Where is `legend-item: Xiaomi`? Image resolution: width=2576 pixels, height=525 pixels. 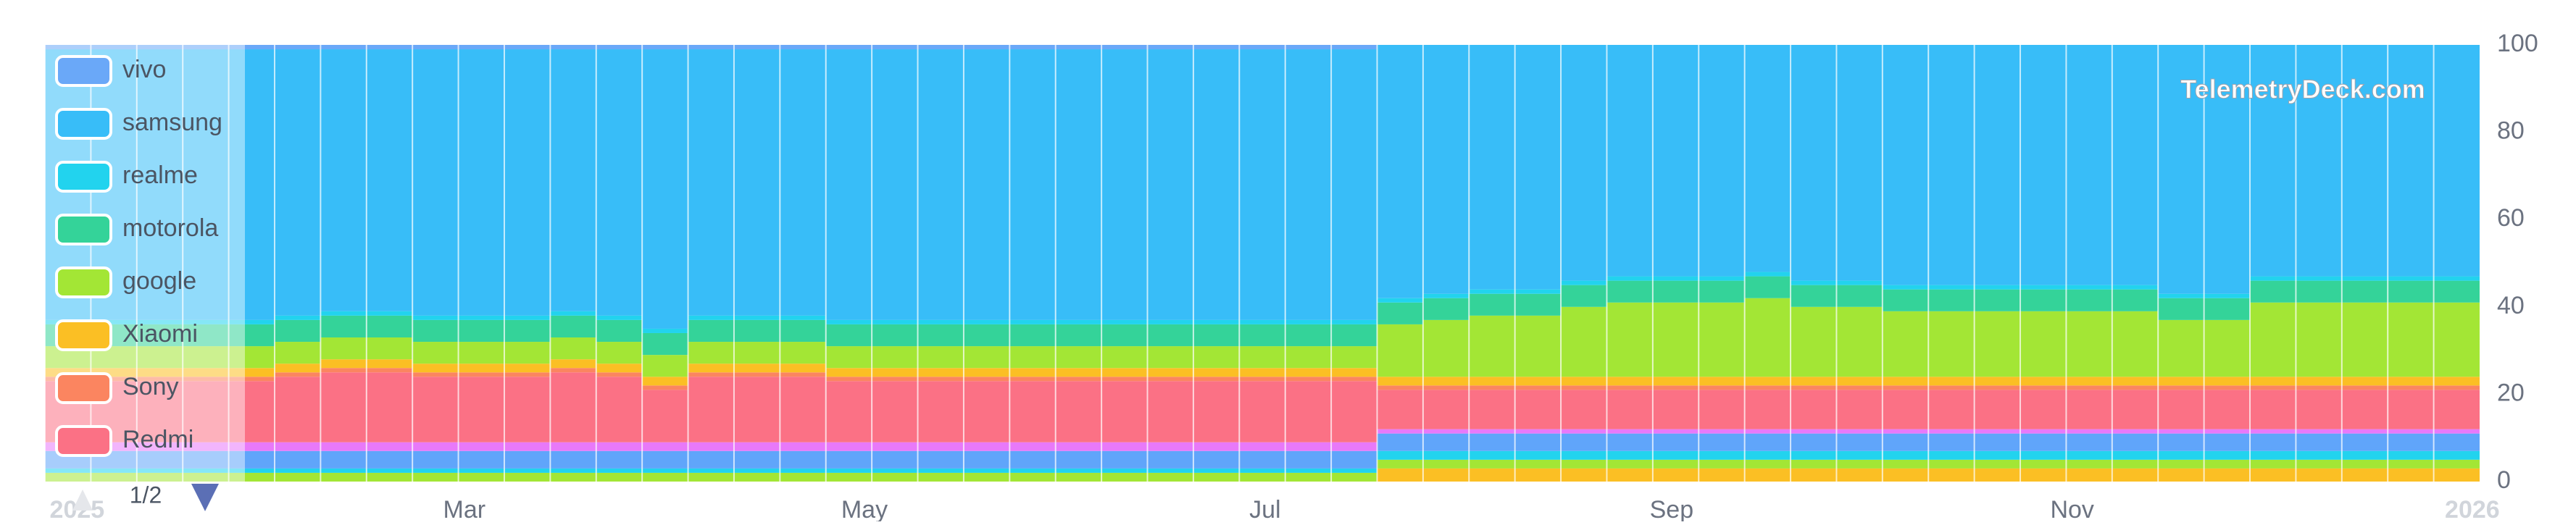 legend-item: Xiaomi is located at coordinates (126, 335).